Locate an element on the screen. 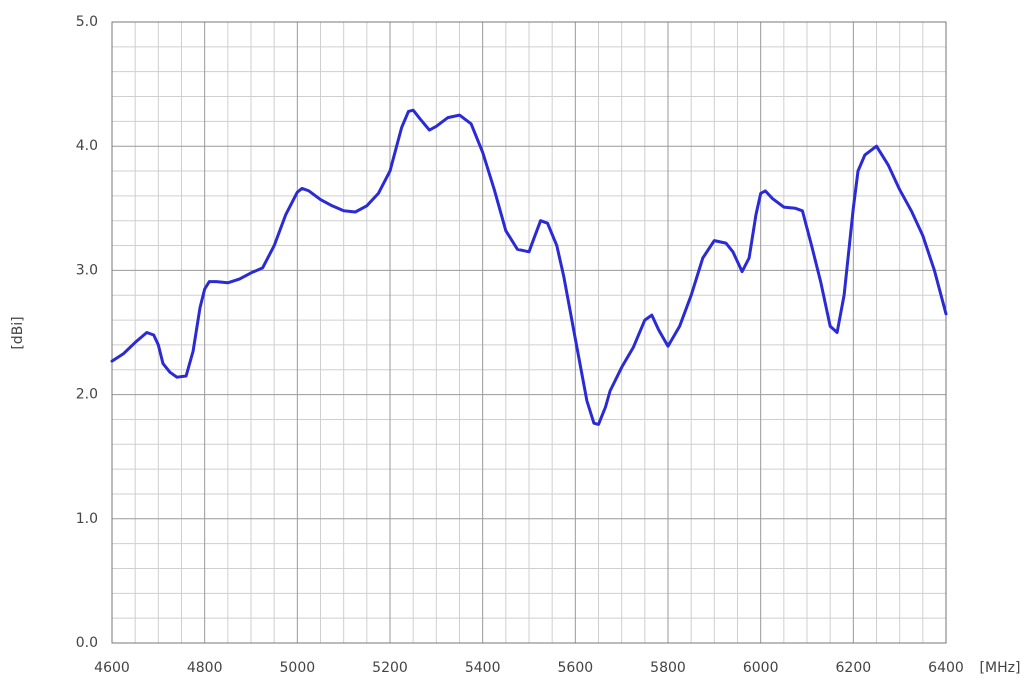 The height and width of the screenshot is (697, 1033). x-tick-label: 6000 is located at coordinates (761, 668).